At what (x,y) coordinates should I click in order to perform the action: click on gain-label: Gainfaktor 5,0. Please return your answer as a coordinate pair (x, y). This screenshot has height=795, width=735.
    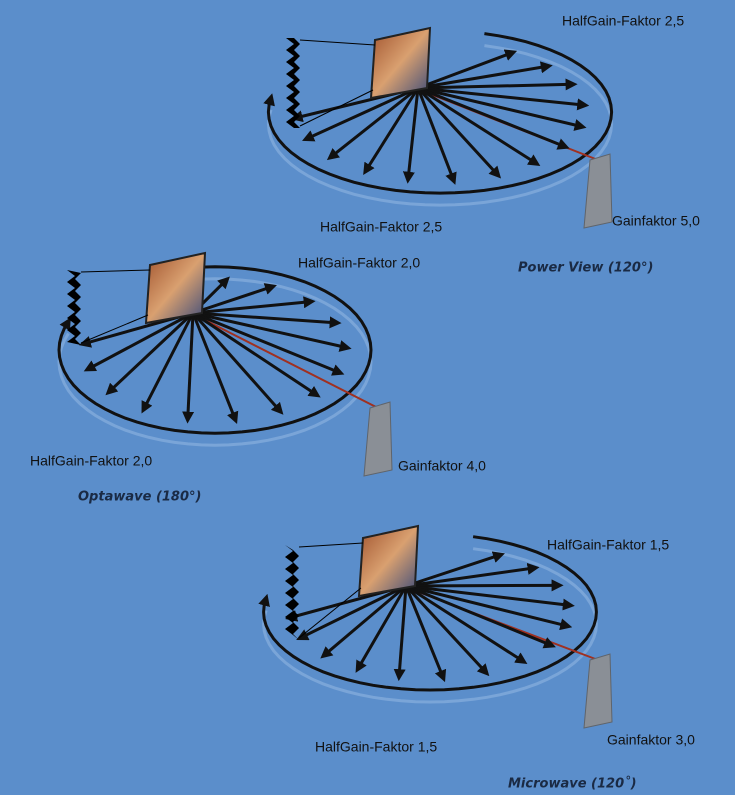
    Looking at the image, I should click on (656, 221).